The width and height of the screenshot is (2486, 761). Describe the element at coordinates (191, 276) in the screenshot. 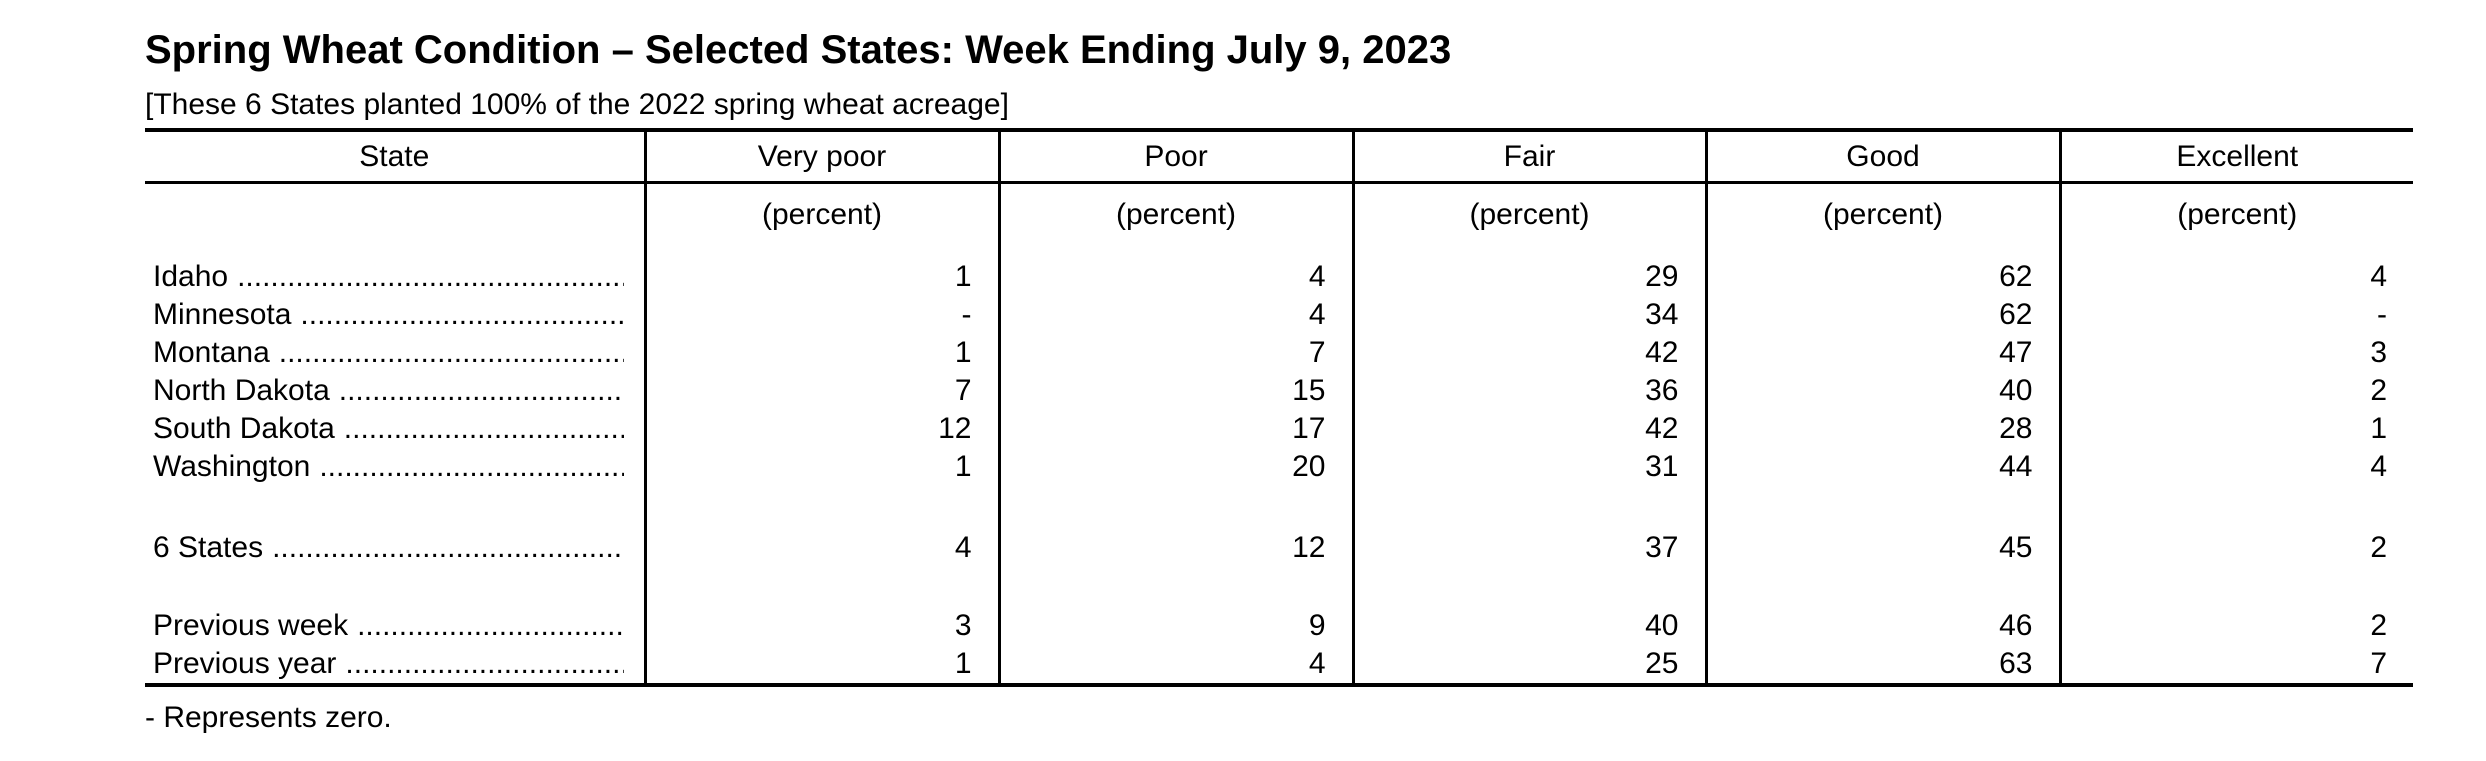

I see `row-label: Idaho` at that location.